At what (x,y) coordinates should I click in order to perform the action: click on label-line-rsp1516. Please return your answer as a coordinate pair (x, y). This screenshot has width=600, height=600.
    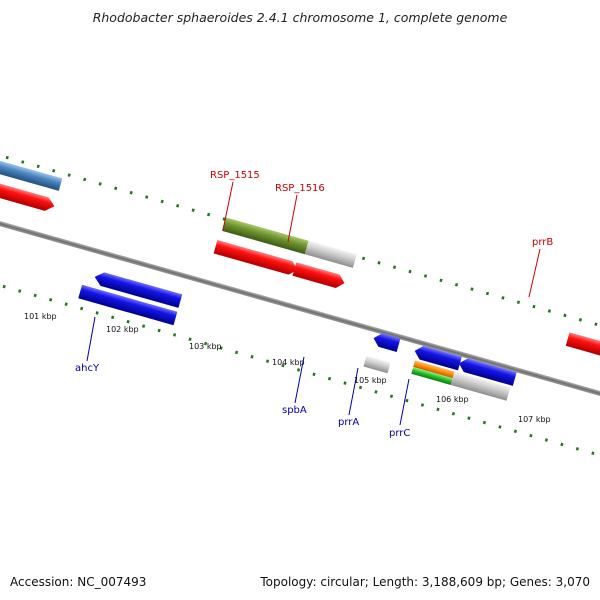
    Looking at the image, I should click on (292, 218).